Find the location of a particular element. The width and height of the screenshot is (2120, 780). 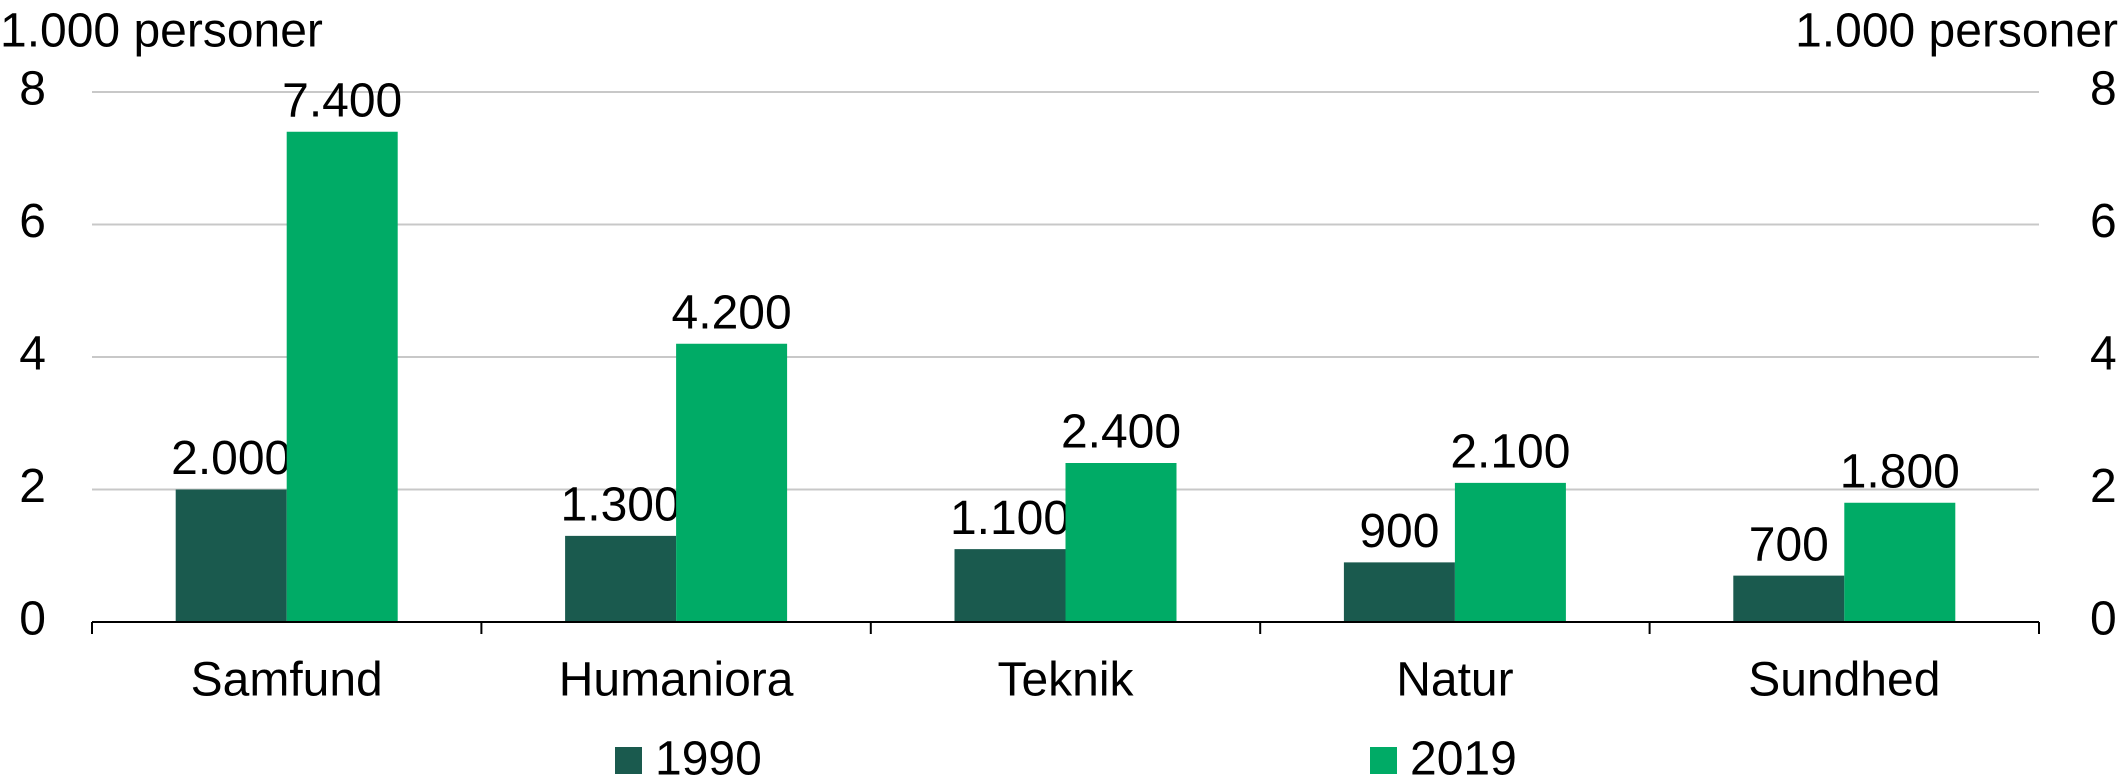

y-tick-label: 8 is located at coordinates (32, 89).